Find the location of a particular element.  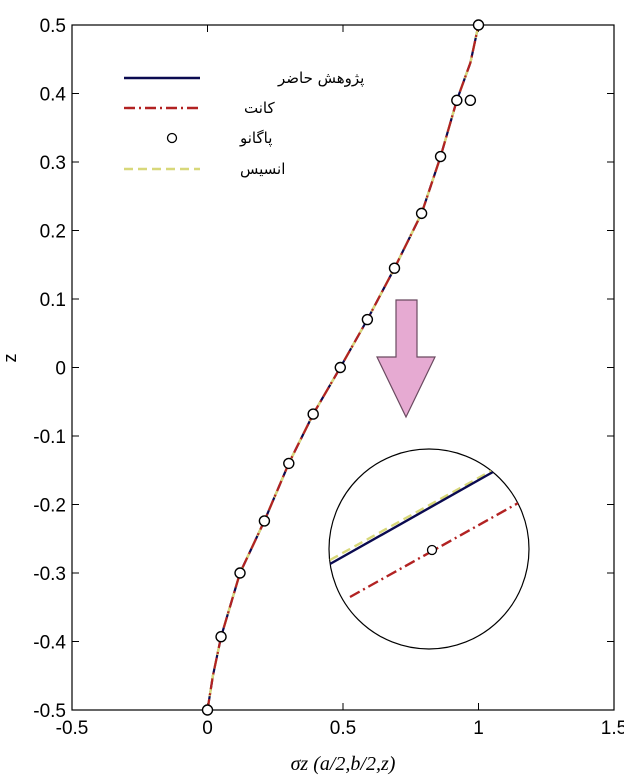

y-tick-label: 0.3 is located at coordinates (53, 163).